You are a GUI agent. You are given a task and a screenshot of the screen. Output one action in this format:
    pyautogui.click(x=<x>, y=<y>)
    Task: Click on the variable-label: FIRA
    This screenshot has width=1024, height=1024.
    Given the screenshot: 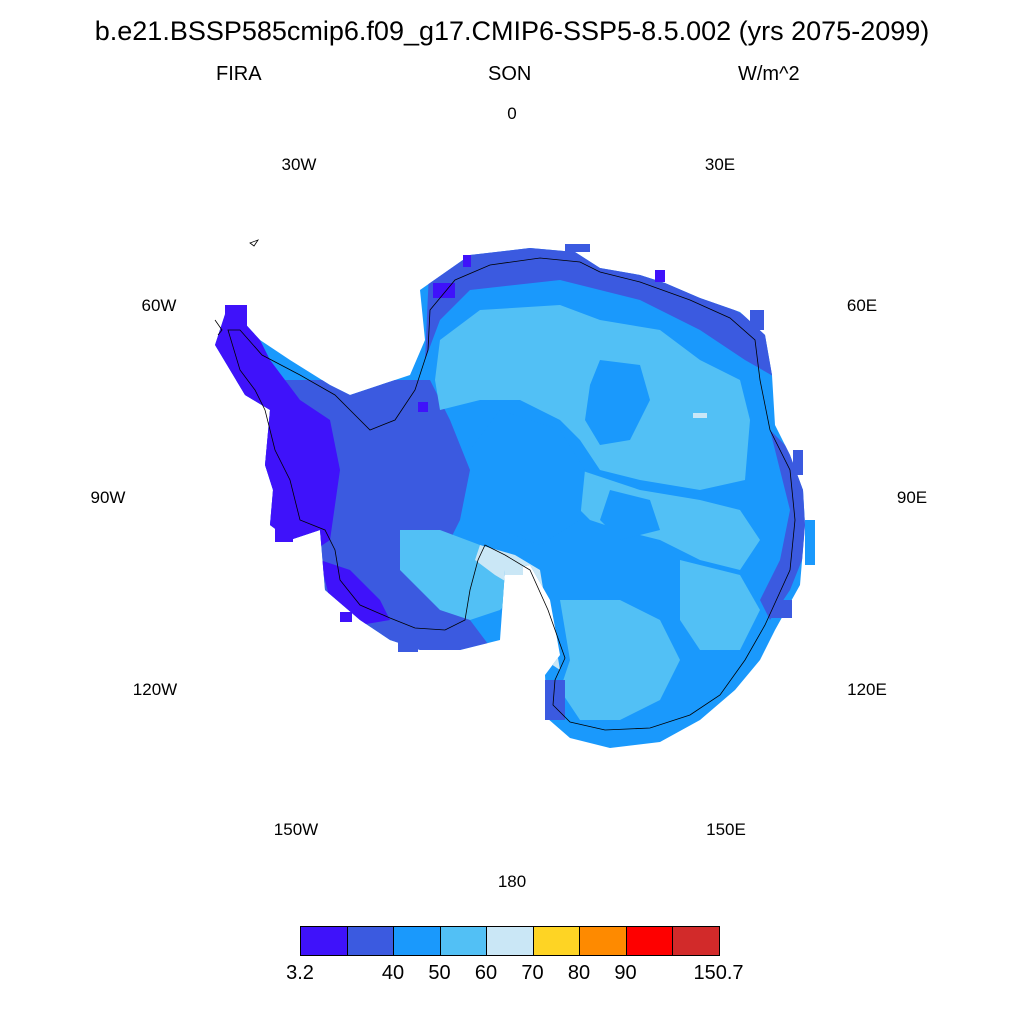 What is the action you would take?
    pyautogui.click(x=239, y=74)
    